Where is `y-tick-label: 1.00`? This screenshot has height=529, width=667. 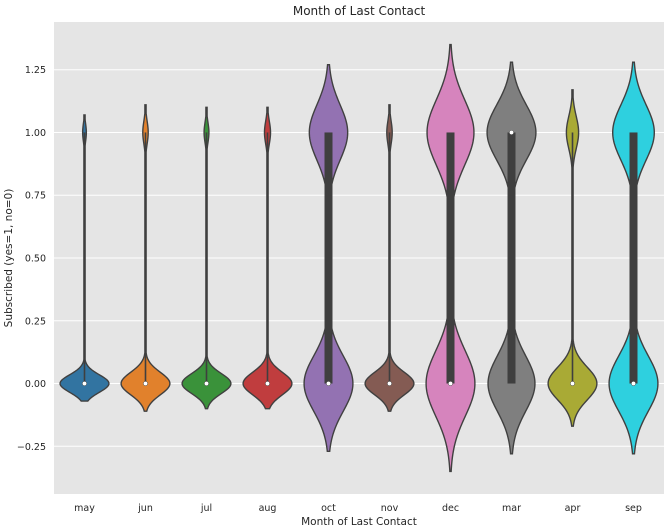 y-tick-label: 1.00 is located at coordinates (35, 133).